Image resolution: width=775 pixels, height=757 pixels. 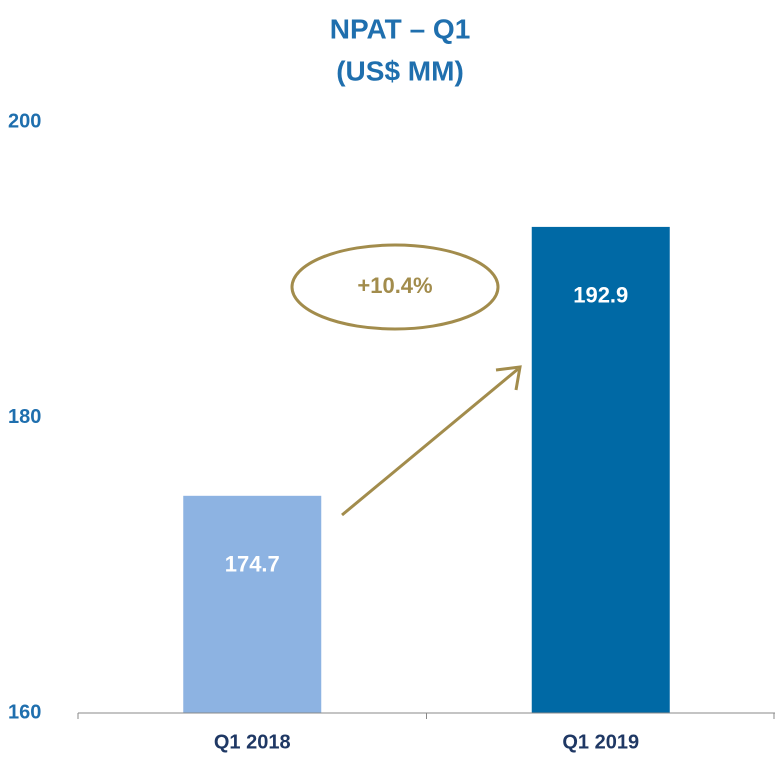 I want to click on annotation-ellipse, so click(x=395, y=287).